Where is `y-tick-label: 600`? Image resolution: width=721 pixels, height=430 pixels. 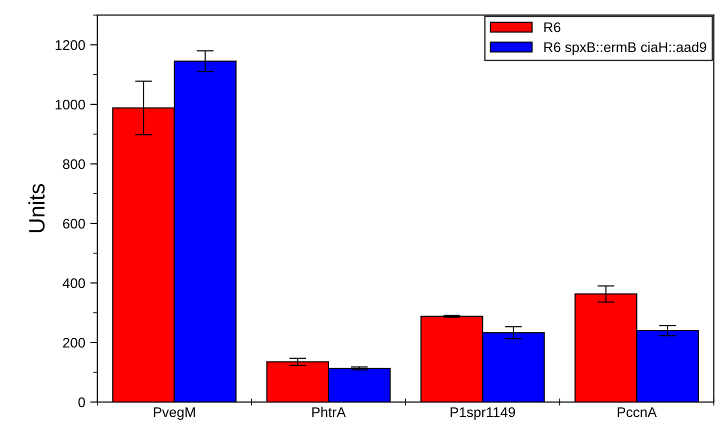
y-tick-label: 600 is located at coordinates (74, 223).